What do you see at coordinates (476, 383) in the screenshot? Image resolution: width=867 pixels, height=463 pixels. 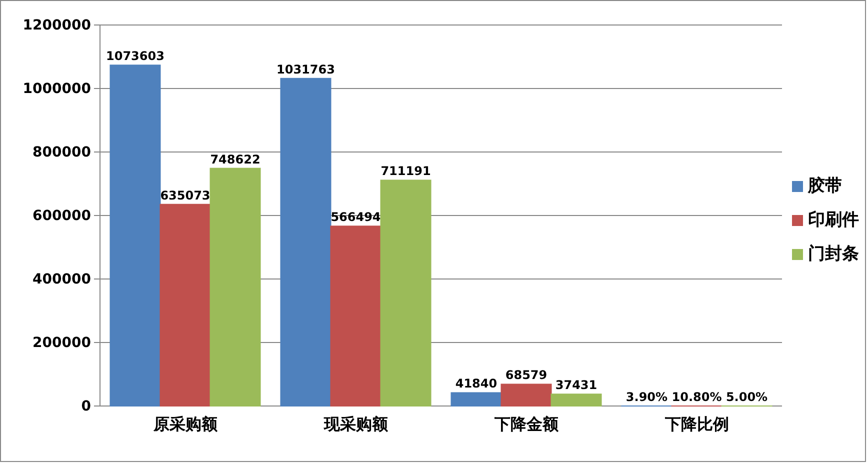 I see `data-label: 41840` at bounding box center [476, 383].